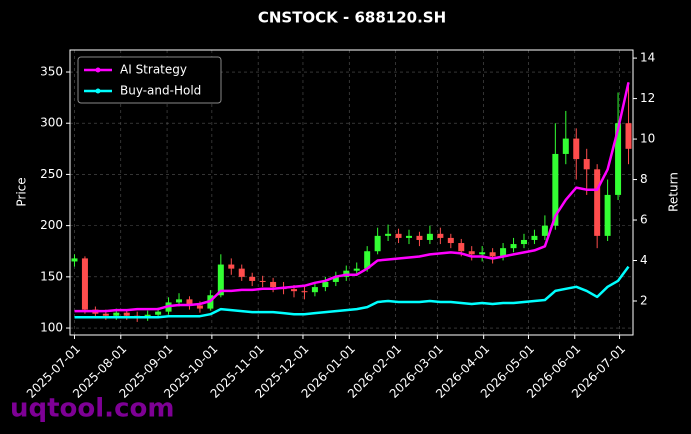 The width and height of the screenshot is (691, 434). What do you see at coordinates (160, 91) in the screenshot?
I see `legend-label: Buy-and-Hold` at bounding box center [160, 91].